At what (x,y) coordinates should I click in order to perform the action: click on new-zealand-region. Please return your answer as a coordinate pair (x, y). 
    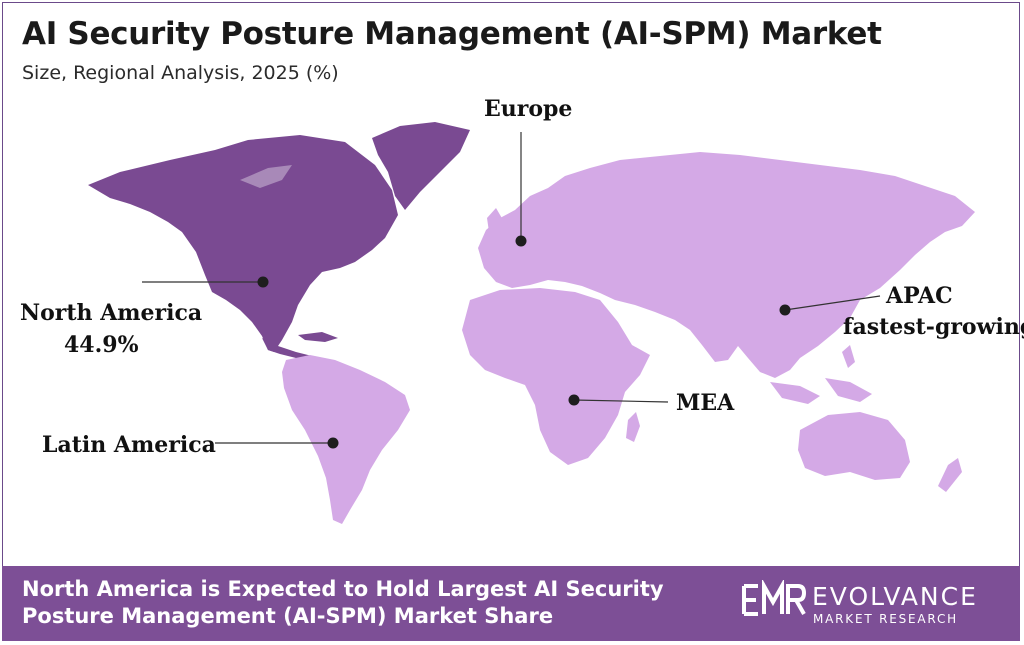
    Looking at the image, I should click on (950, 475).